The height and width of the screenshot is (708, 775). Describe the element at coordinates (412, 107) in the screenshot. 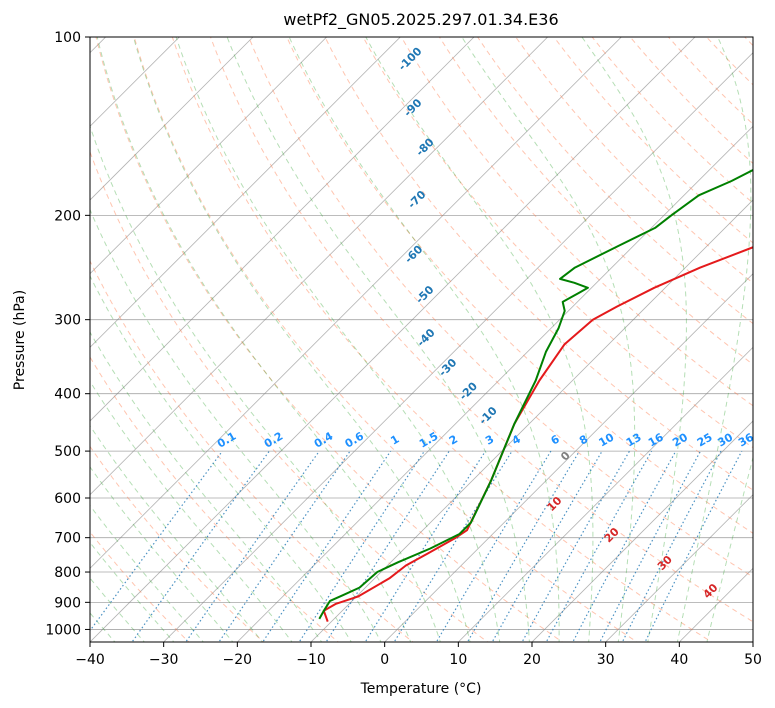

I see `dry-adiabat-label: -90` at that location.